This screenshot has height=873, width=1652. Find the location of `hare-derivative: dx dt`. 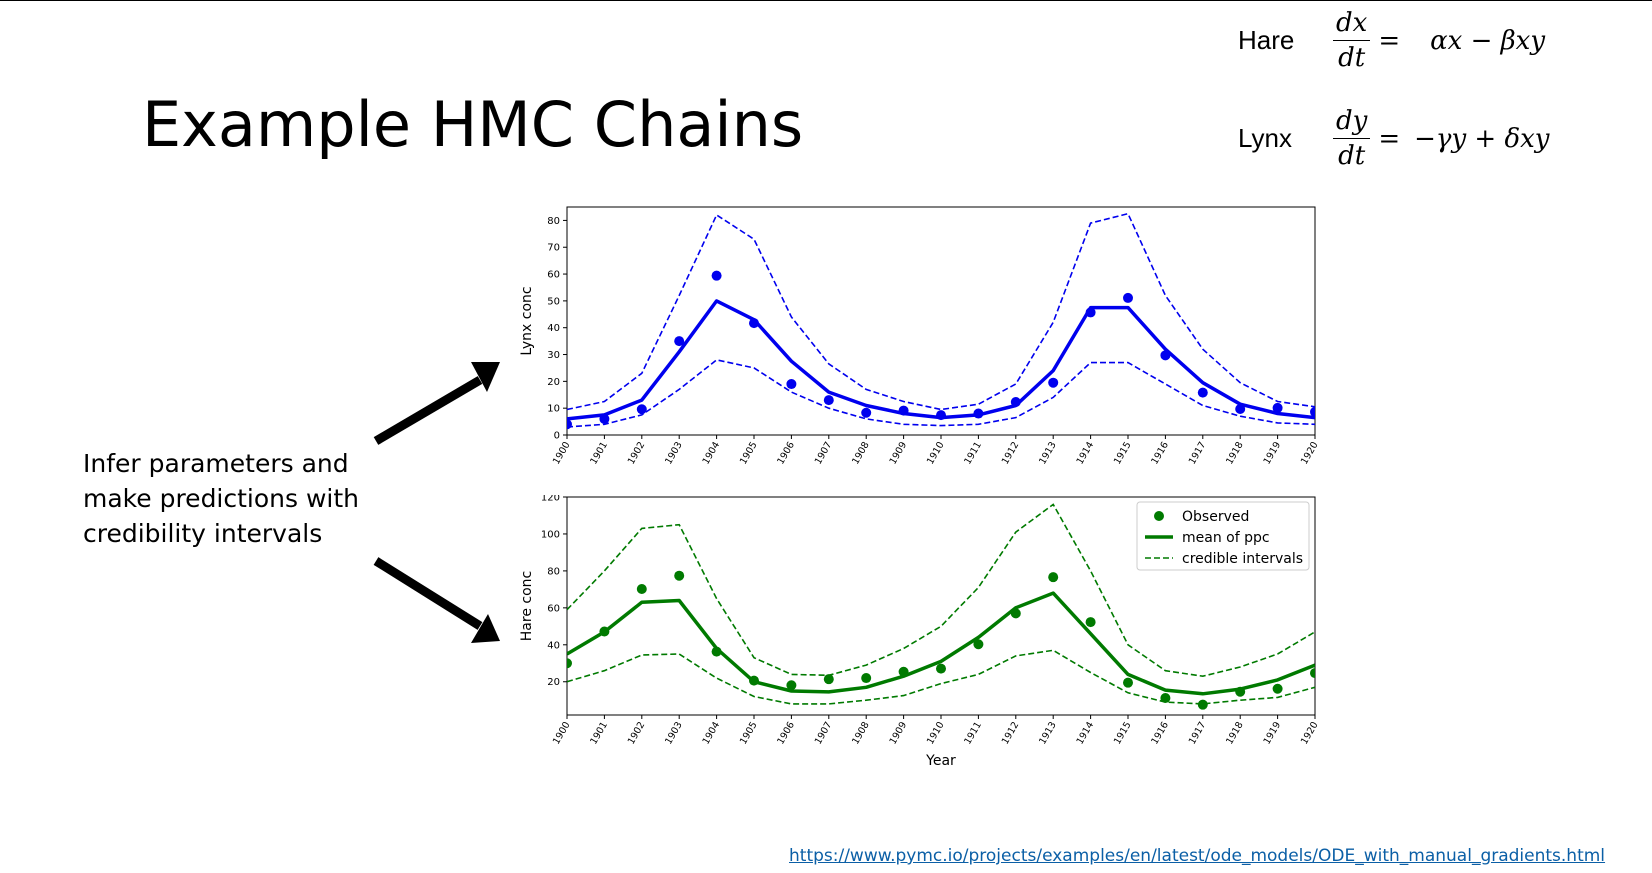

hare-derivative: dx dt is located at coordinates (1352, 40).